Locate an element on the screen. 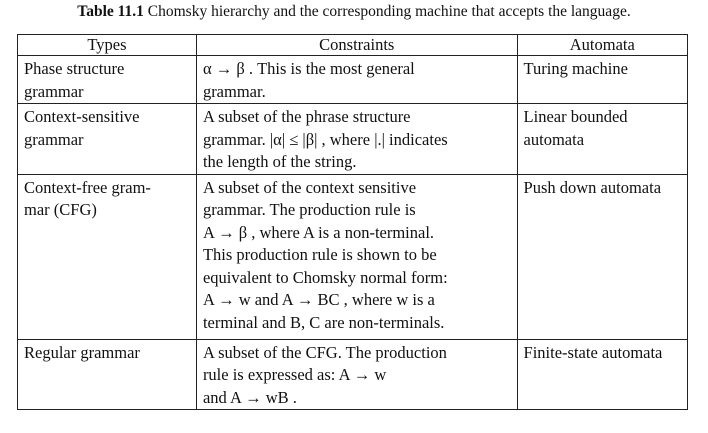 The height and width of the screenshot is (433, 708). automata-line: Push down automata is located at coordinates (592, 187).